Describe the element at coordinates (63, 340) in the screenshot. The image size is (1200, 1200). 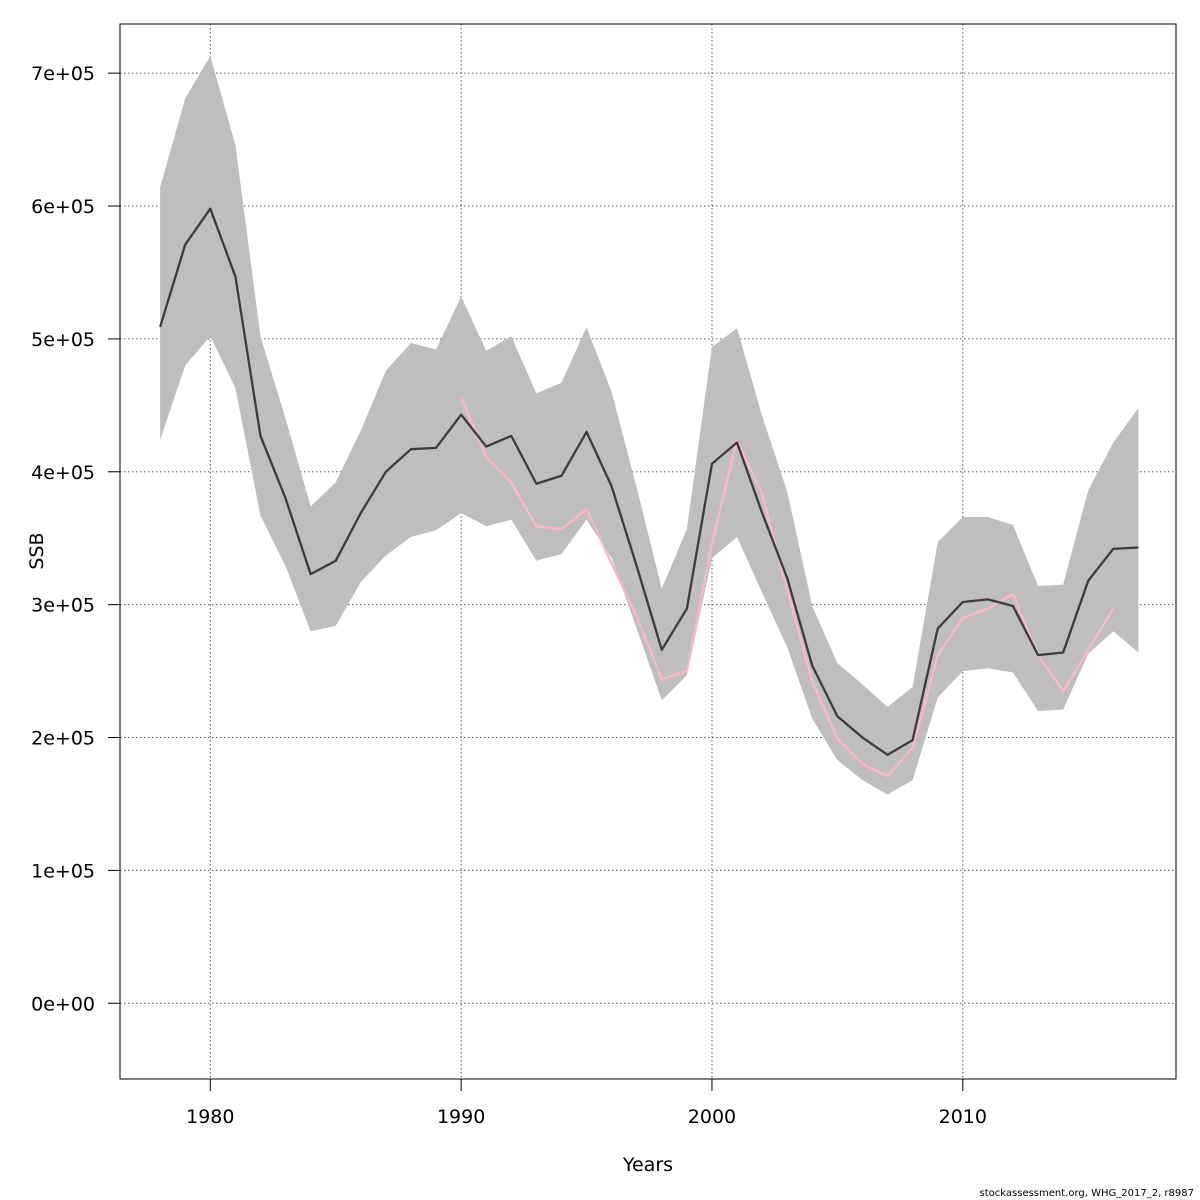
I see `y-tick-label: 5e+05` at that location.